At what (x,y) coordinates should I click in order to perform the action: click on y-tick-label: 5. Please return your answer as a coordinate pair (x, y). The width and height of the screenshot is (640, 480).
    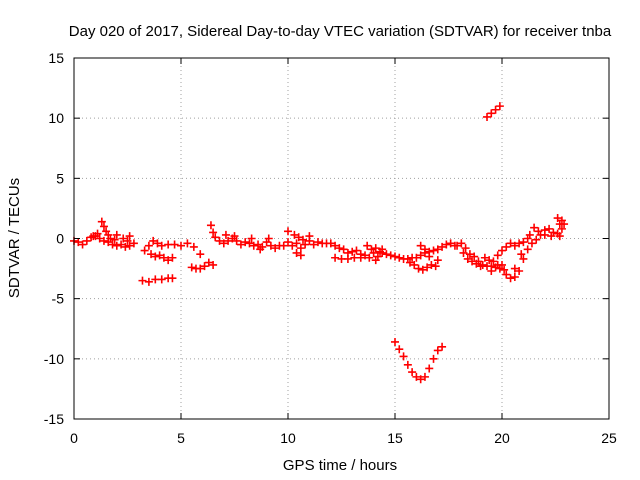
    Looking at the image, I should click on (60, 178).